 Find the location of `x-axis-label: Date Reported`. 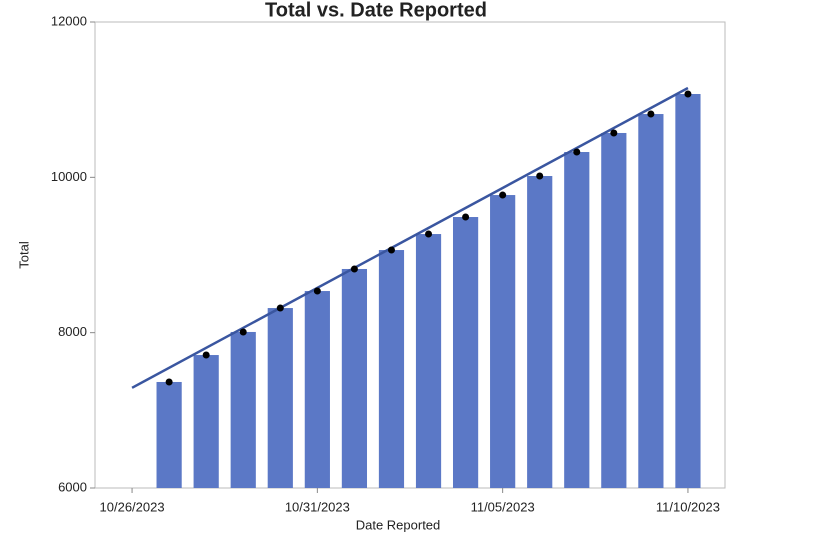

x-axis-label: Date Reported is located at coordinates (398, 524).